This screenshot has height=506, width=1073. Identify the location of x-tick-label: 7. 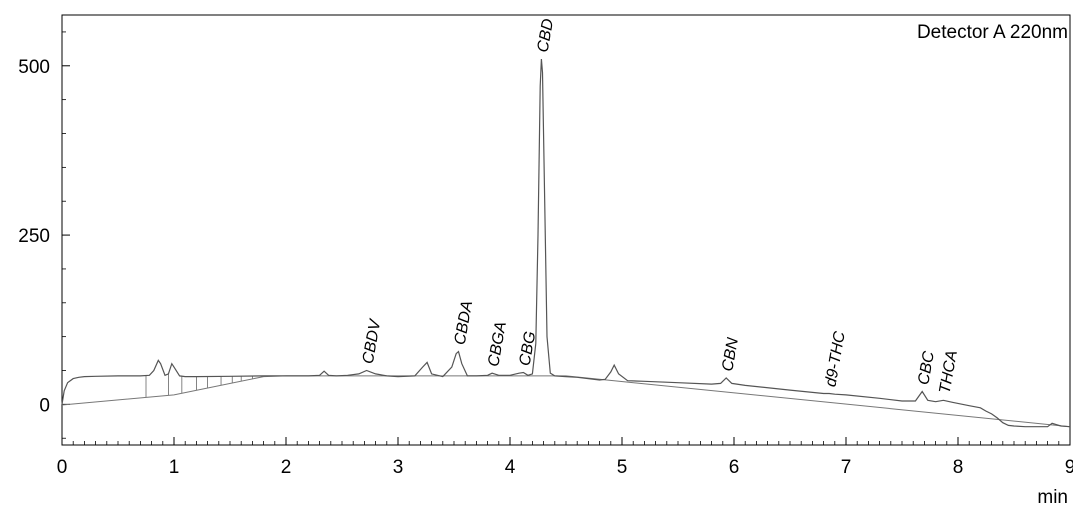
(846, 467).